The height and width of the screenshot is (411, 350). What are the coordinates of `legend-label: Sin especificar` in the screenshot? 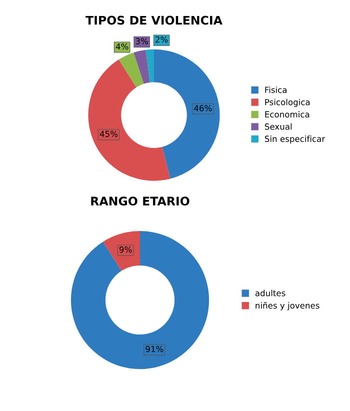 It's located at (295, 140).